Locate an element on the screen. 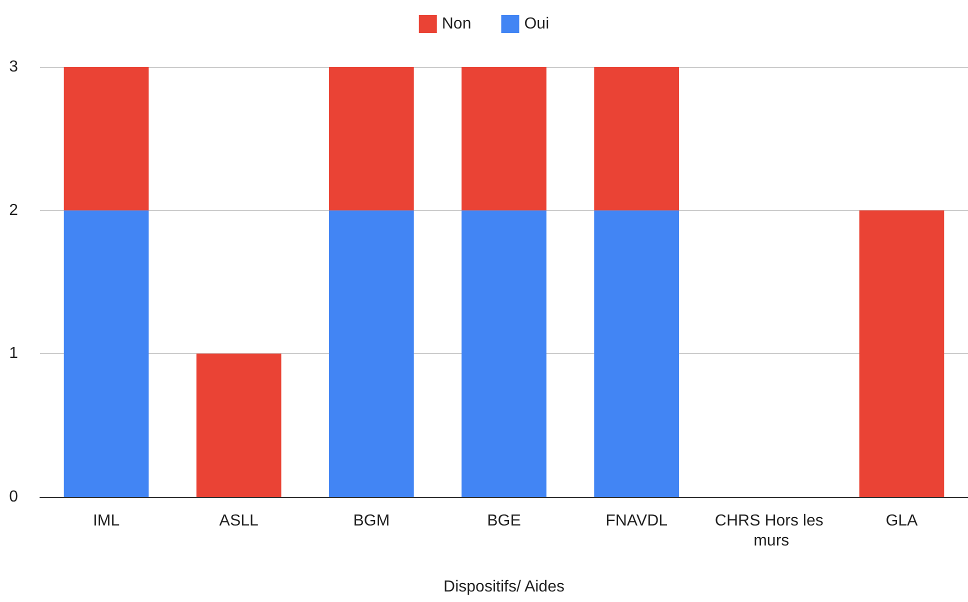 The height and width of the screenshot is (602, 968). x-tick-label: FNAVDL is located at coordinates (637, 521).